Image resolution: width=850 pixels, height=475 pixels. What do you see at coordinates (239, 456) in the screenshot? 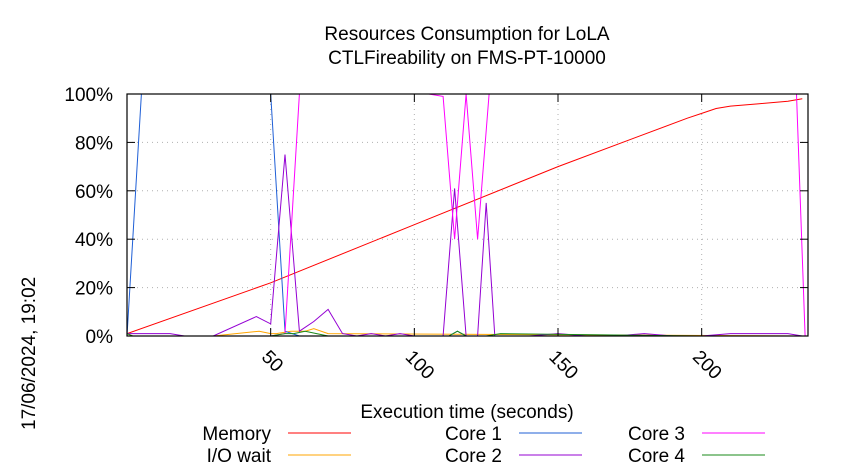
I see `legend-label: I/O wait` at bounding box center [239, 456].